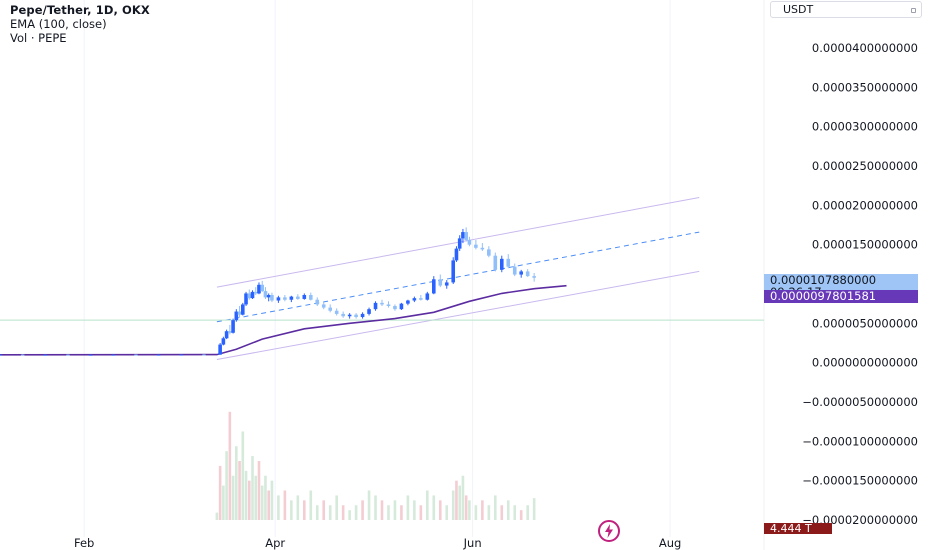 The width and height of the screenshot is (932, 550). Describe the element at coordinates (283, 320) in the screenshot. I see `ema-line` at that location.